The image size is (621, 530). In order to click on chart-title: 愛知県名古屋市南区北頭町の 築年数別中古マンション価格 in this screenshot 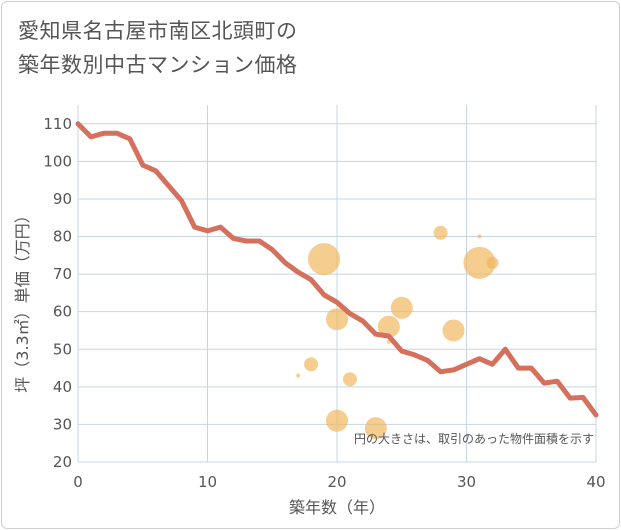, I will do `click(158, 48)`.